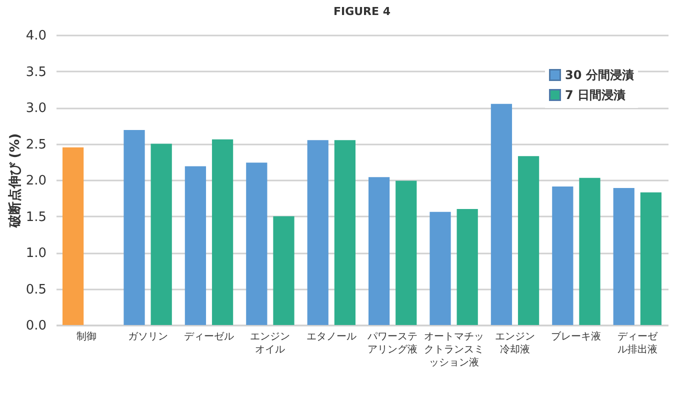  Describe the element at coordinates (36, 181) in the screenshot. I see `y-tick-label: 2.0` at that location.